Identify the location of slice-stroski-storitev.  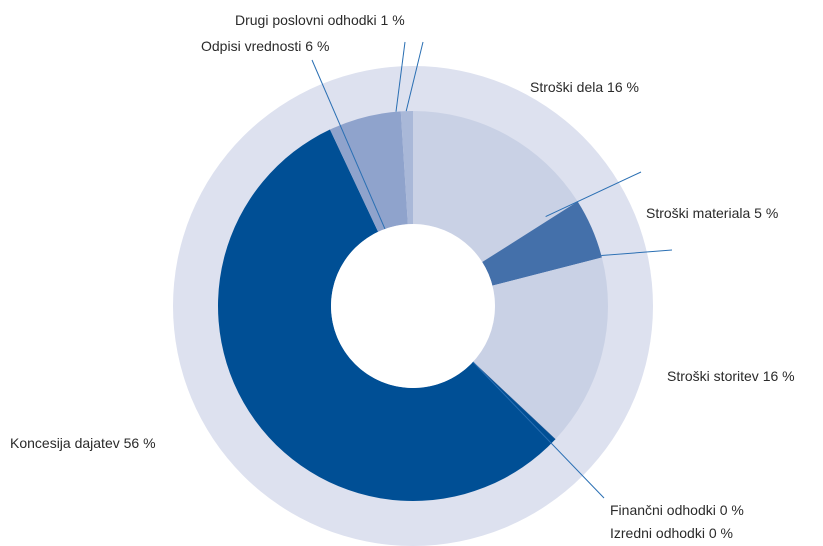
(540, 348).